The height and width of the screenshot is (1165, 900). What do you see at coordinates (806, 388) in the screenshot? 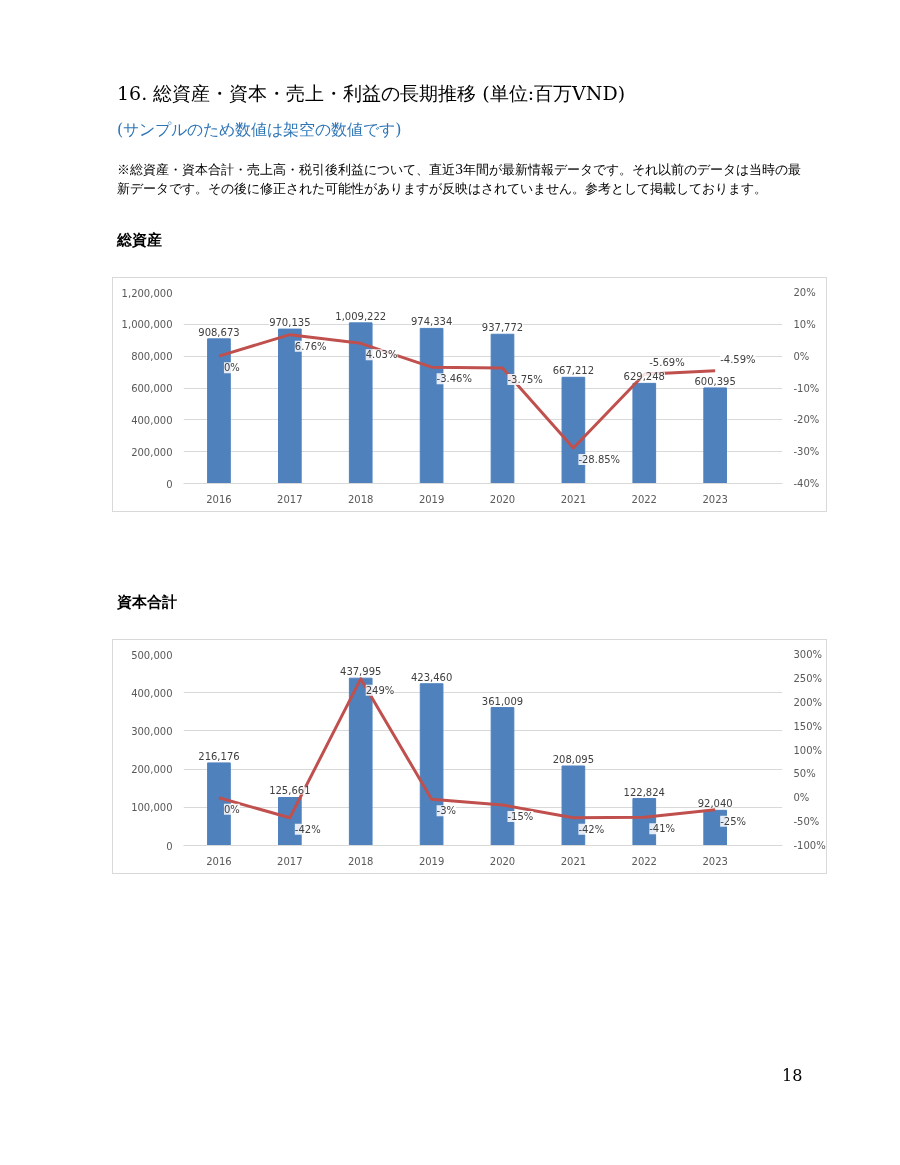
I see `y2-tick-label: -10%` at bounding box center [806, 388].